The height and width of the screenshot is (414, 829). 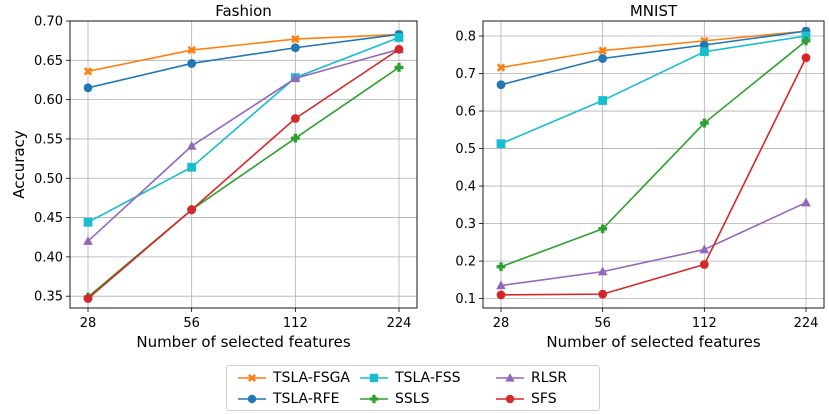 What do you see at coordinates (243, 11) in the screenshot?
I see `chart-title: Fashion` at bounding box center [243, 11].